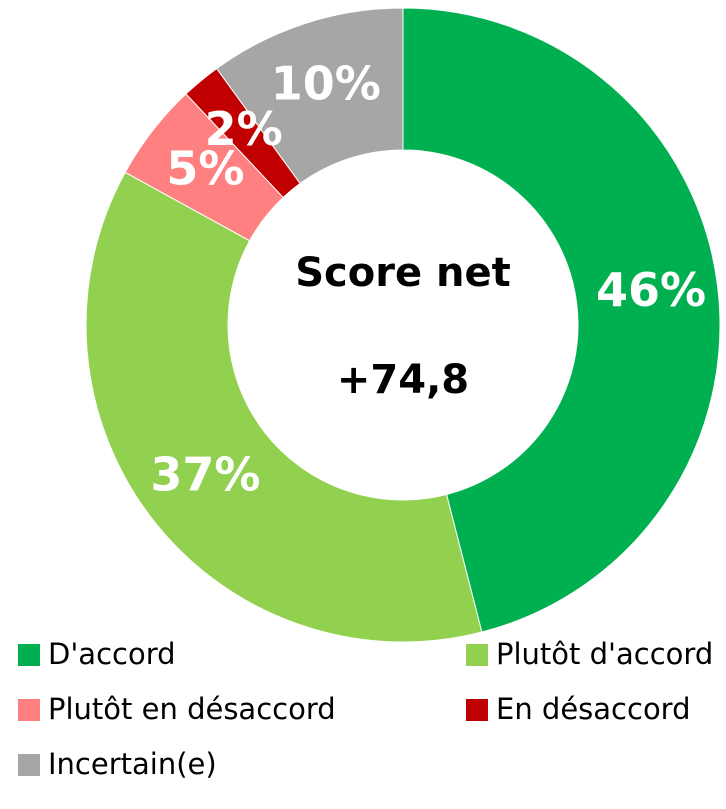 The image size is (726, 809). Describe the element at coordinates (403, 380) in the screenshot. I see `center-value: +74,8` at that location.